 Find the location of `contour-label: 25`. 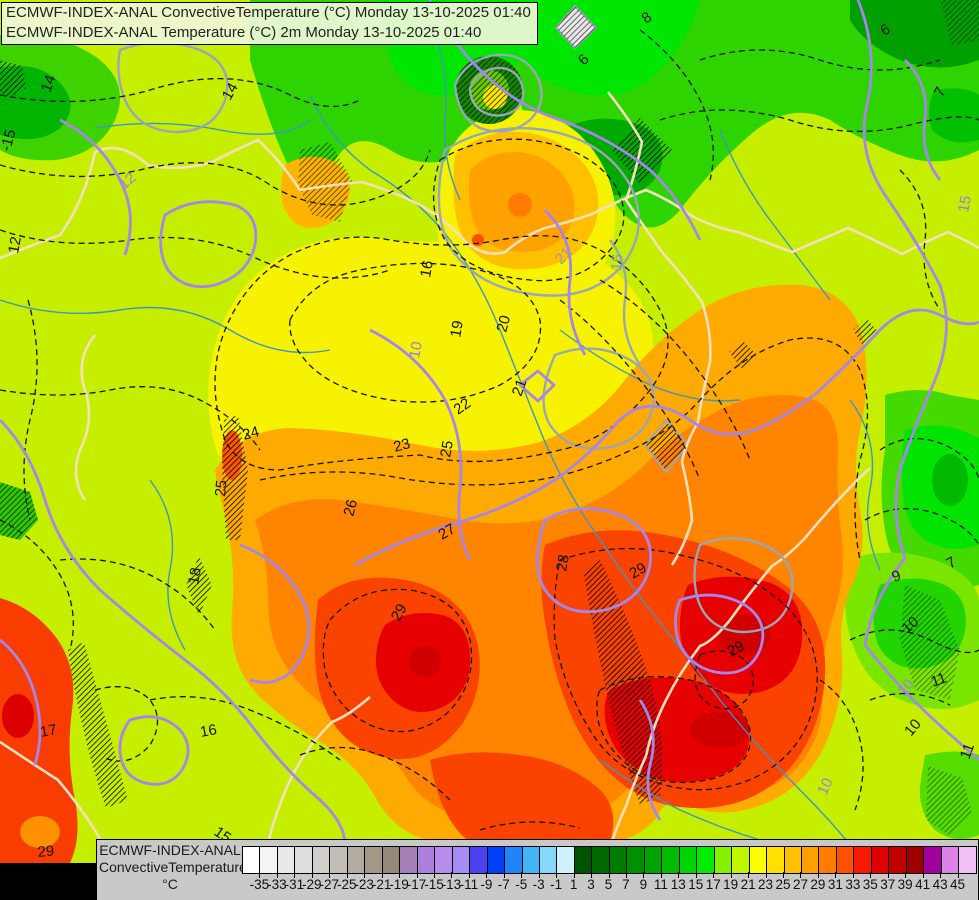

contour-label: 25 is located at coordinates (447, 448).